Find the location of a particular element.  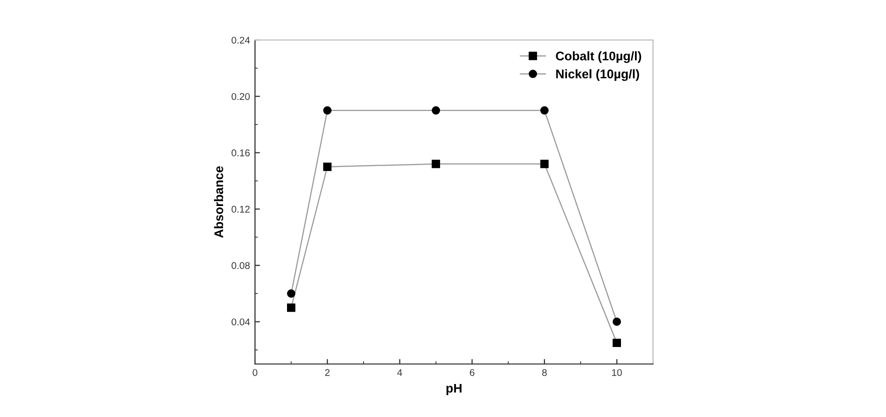

y-tick-label: 0.24 is located at coordinates (241, 40).